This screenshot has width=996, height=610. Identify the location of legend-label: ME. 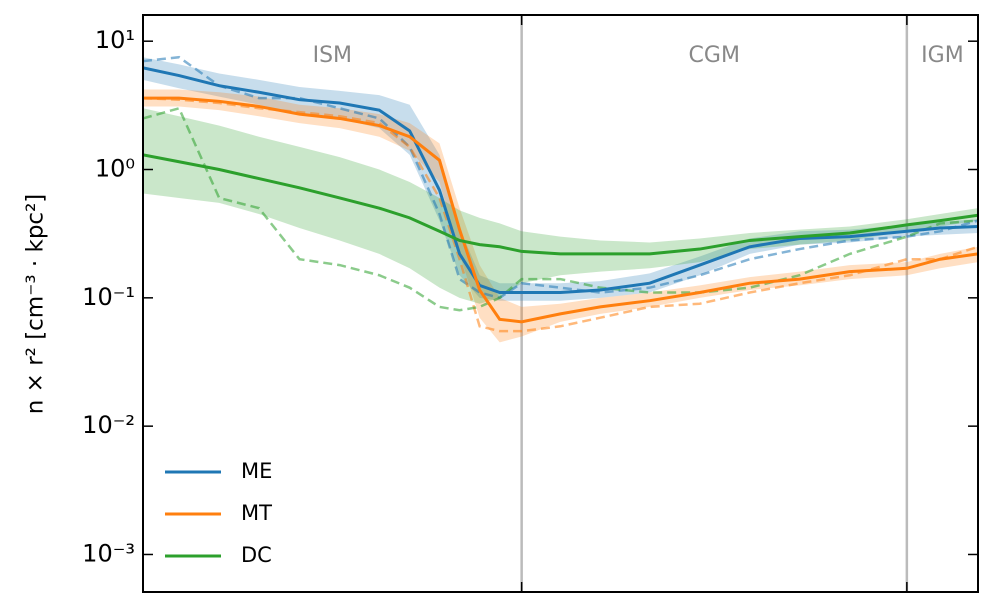
(256, 471).